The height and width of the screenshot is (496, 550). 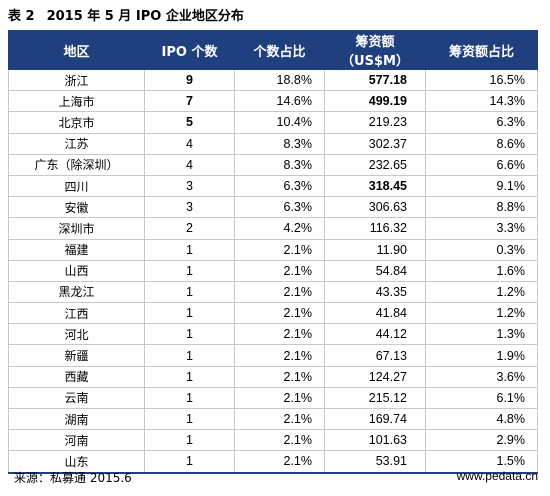 I want to click on header-ipo-count: IPO 个数, so click(x=189, y=50).